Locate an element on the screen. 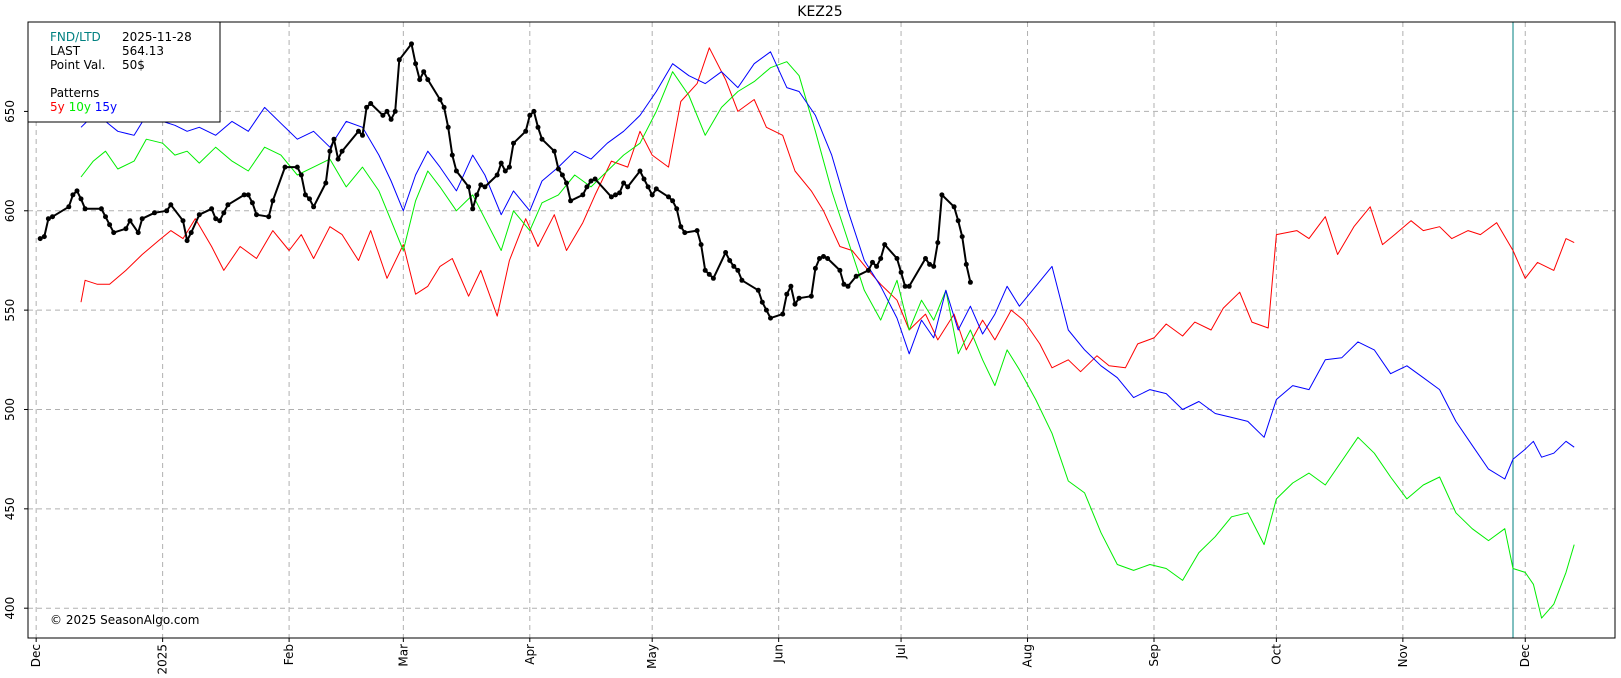 The height and width of the screenshot is (678, 1621). fnd-value: 2025-11-28 is located at coordinates (157, 37).